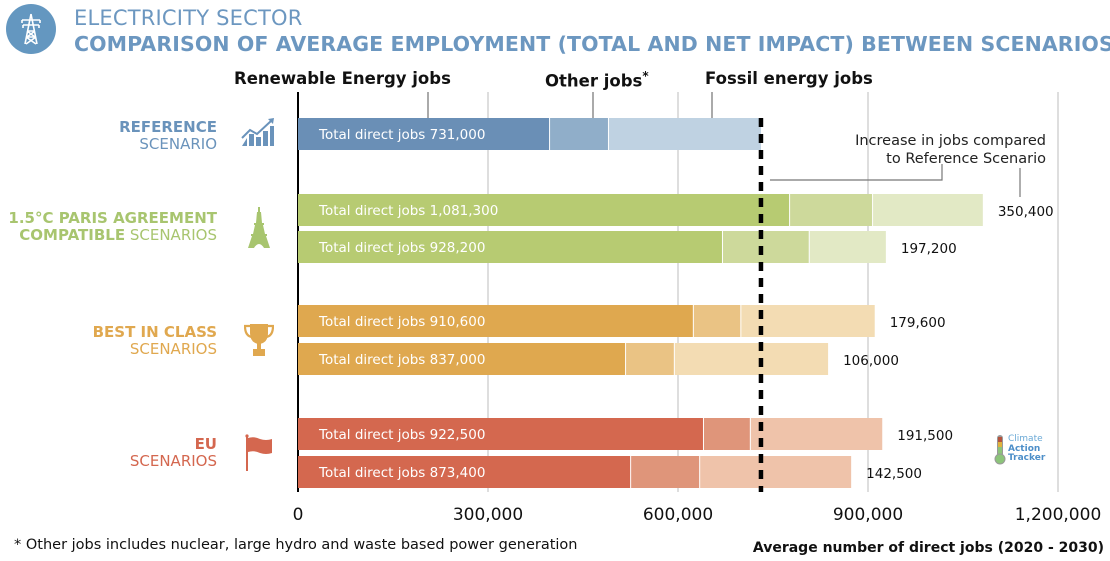  I want to click on legend-other-text: Other jobs, so click(594, 81).